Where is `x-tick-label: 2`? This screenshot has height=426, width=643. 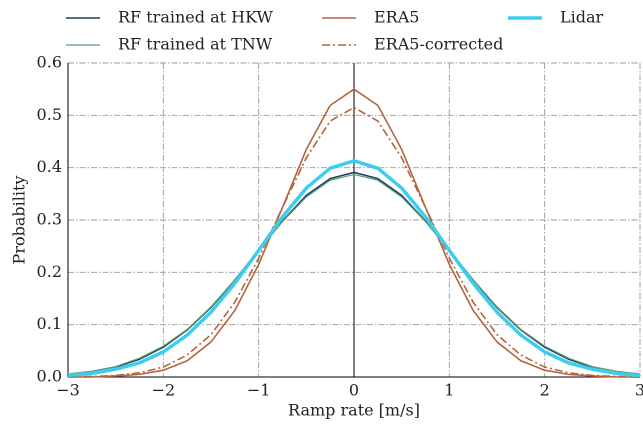
x-tick-label: 2 is located at coordinates (545, 390).